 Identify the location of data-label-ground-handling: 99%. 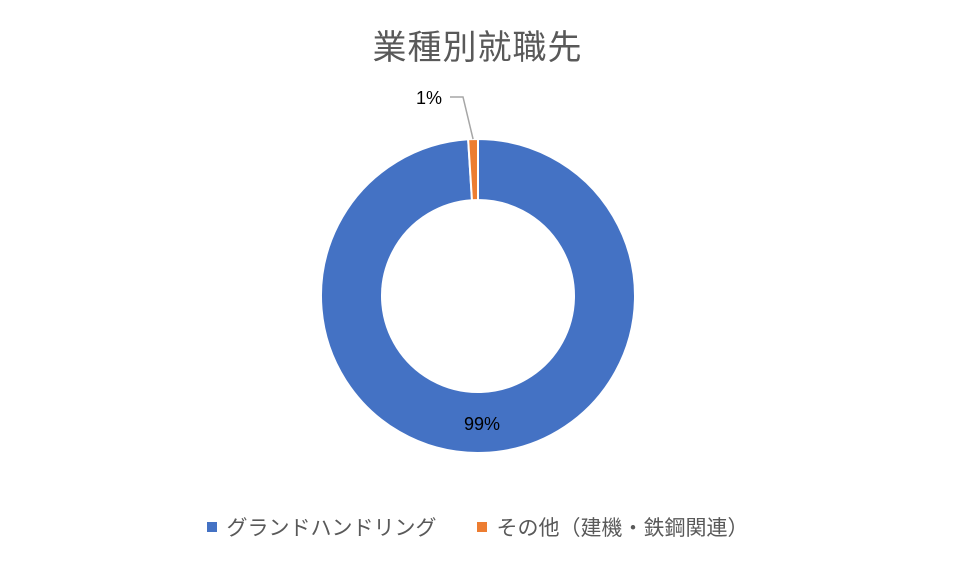
(482, 424).